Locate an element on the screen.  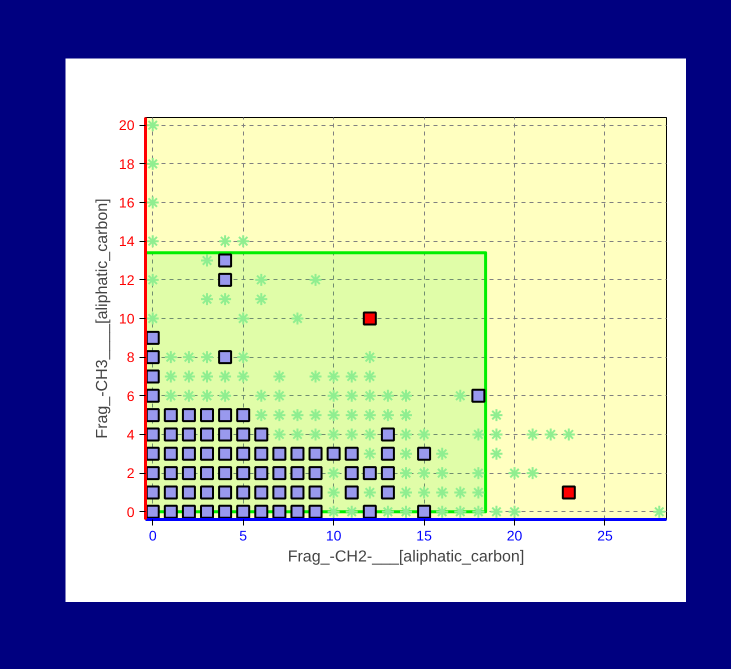
x-tick-label: 0 is located at coordinates (152, 536).